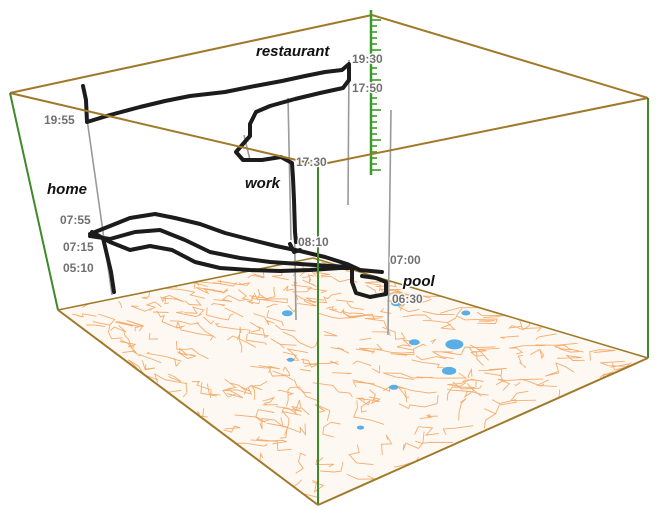 The image size is (659, 510). Describe the element at coordinates (510, 56) in the screenshot. I see `cube-top-right-back-edge` at that location.